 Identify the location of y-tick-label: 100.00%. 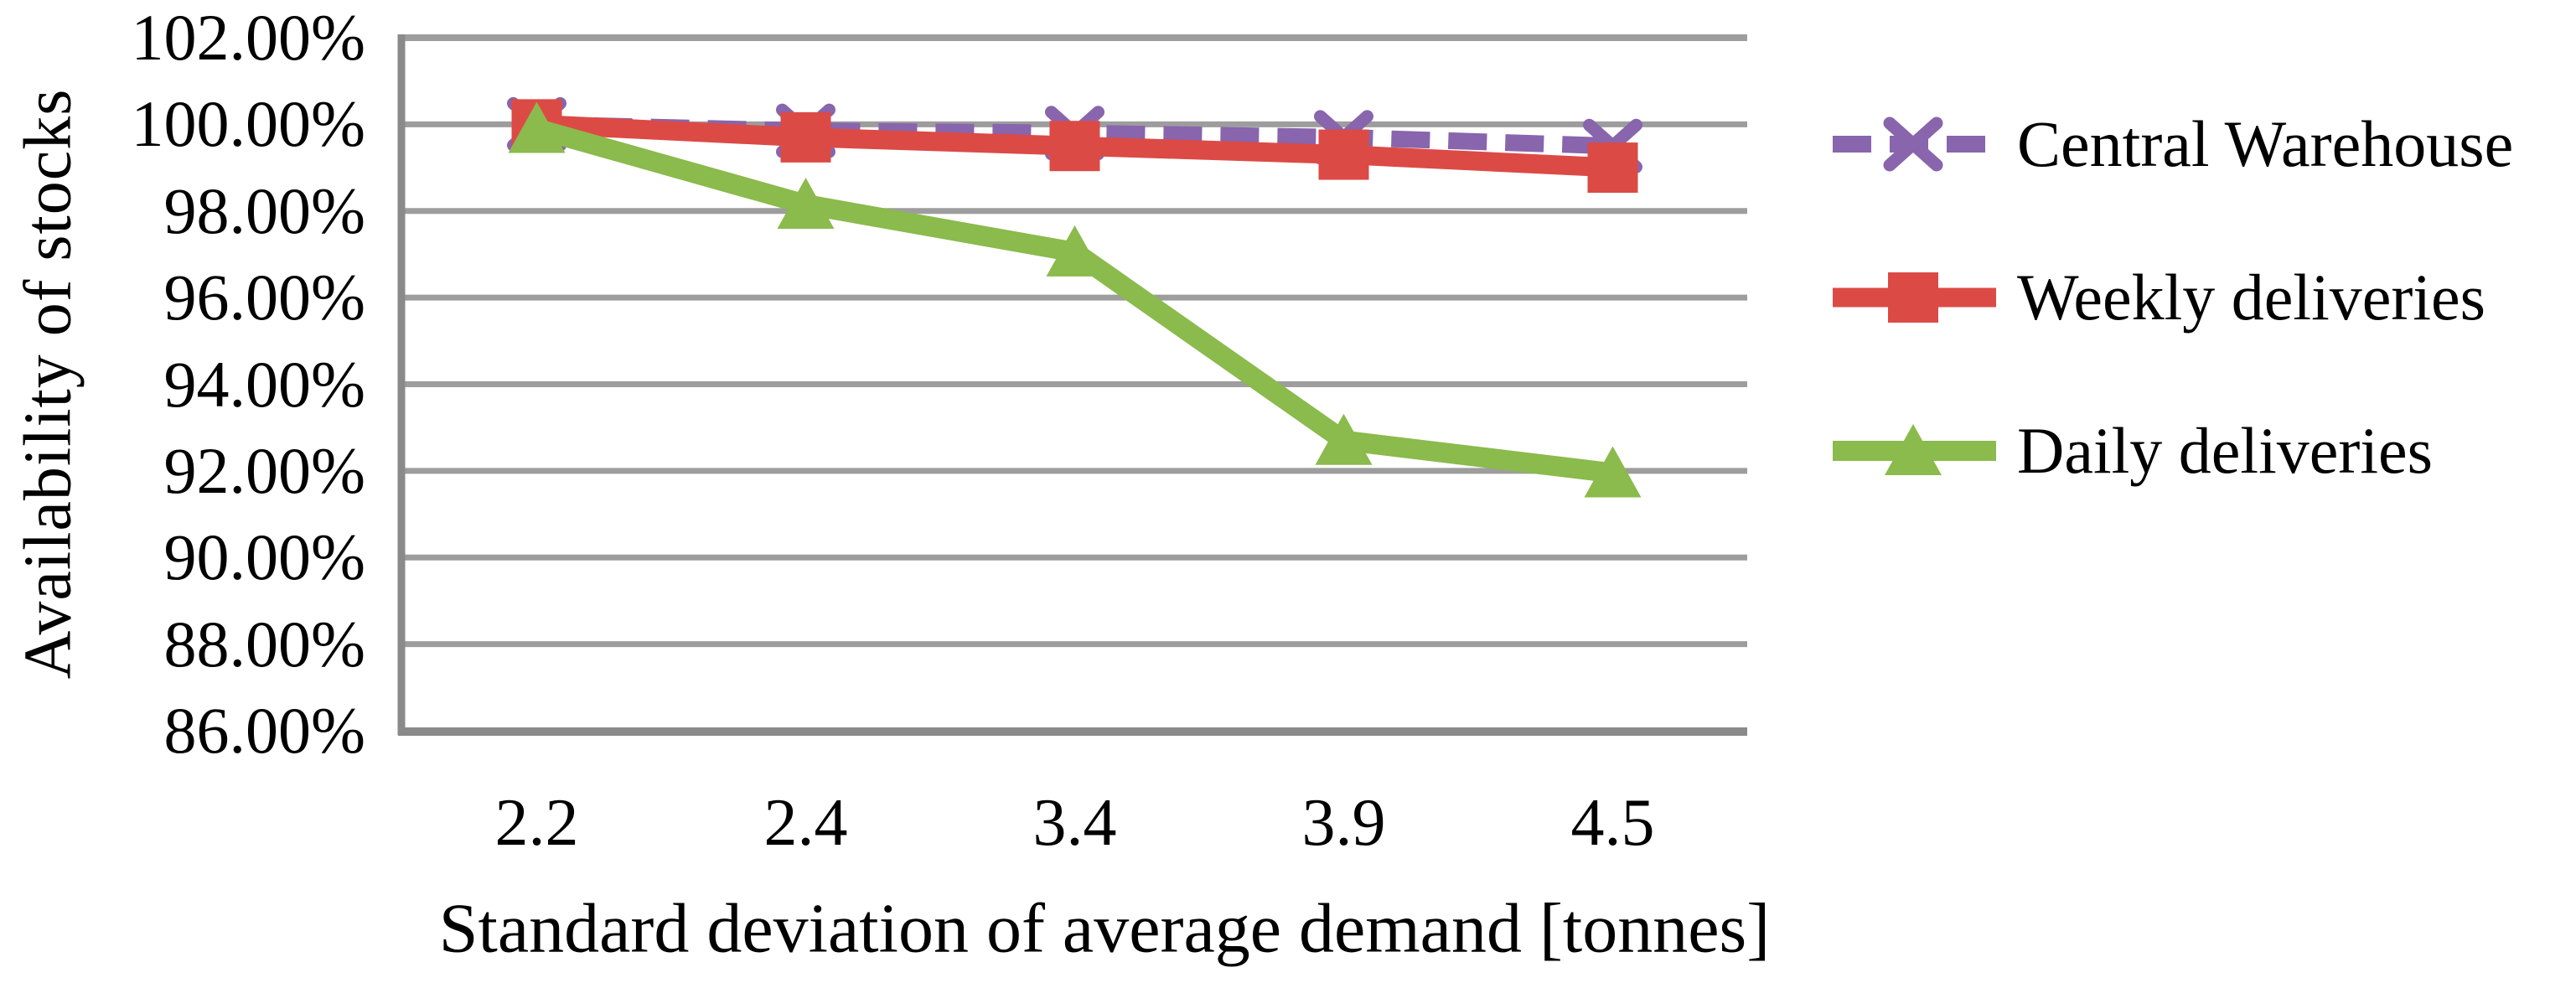
(248, 124).